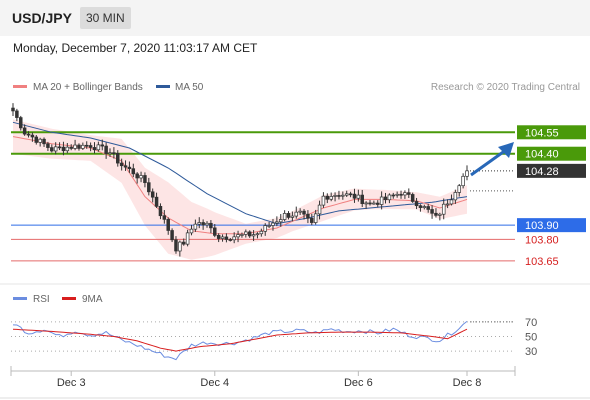 This screenshot has height=400, width=590. What do you see at coordinates (551, 132) in the screenshot?
I see `resistance-tag-104.55` at bounding box center [551, 132].